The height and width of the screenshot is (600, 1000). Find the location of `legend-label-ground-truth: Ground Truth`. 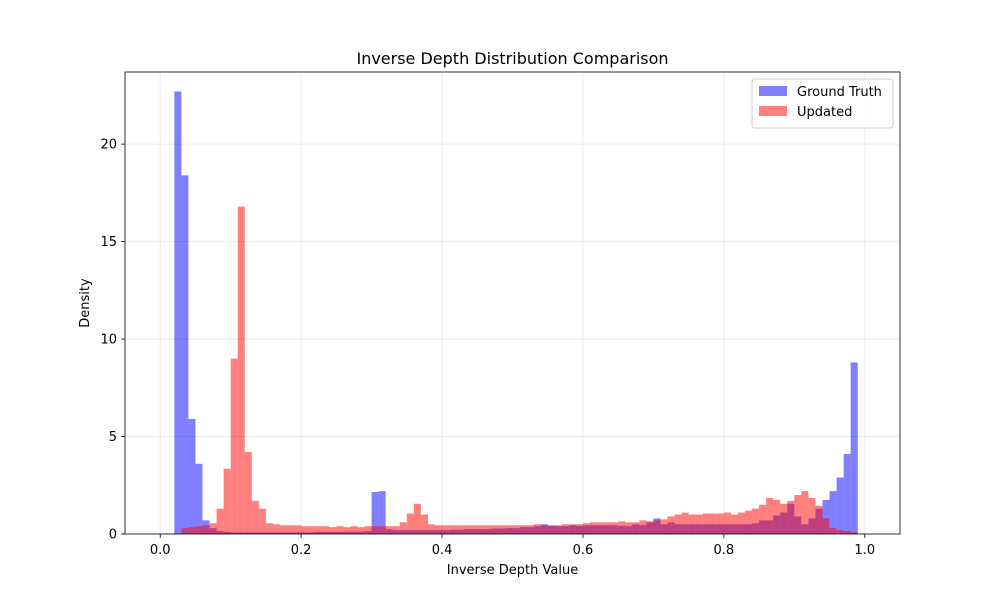

legend-label-ground-truth: Ground Truth is located at coordinates (839, 92).